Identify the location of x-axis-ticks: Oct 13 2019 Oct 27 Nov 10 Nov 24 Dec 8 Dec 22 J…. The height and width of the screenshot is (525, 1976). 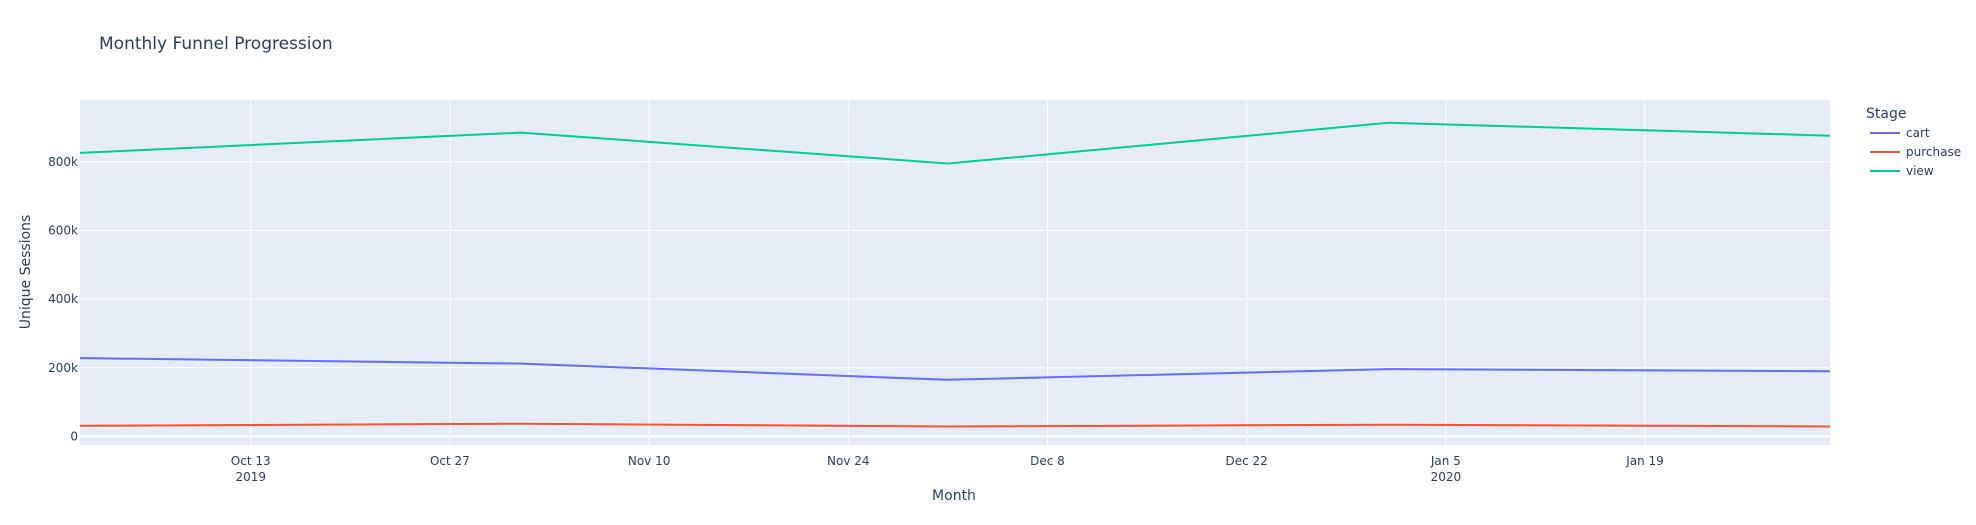
(947, 469).